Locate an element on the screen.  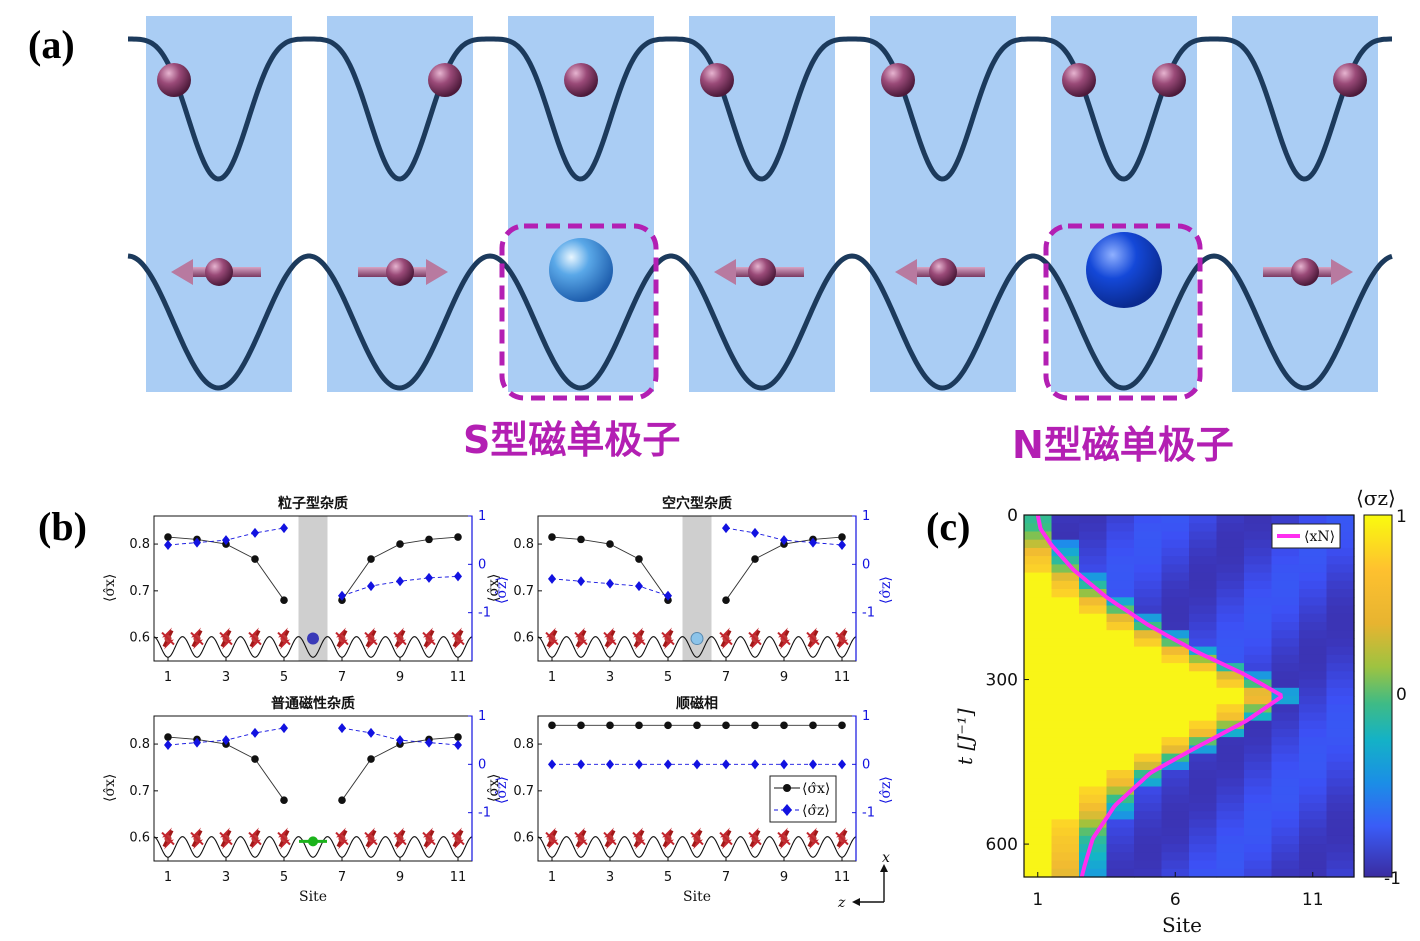
y-tick-label: 0.8 is located at coordinates (523, 544).